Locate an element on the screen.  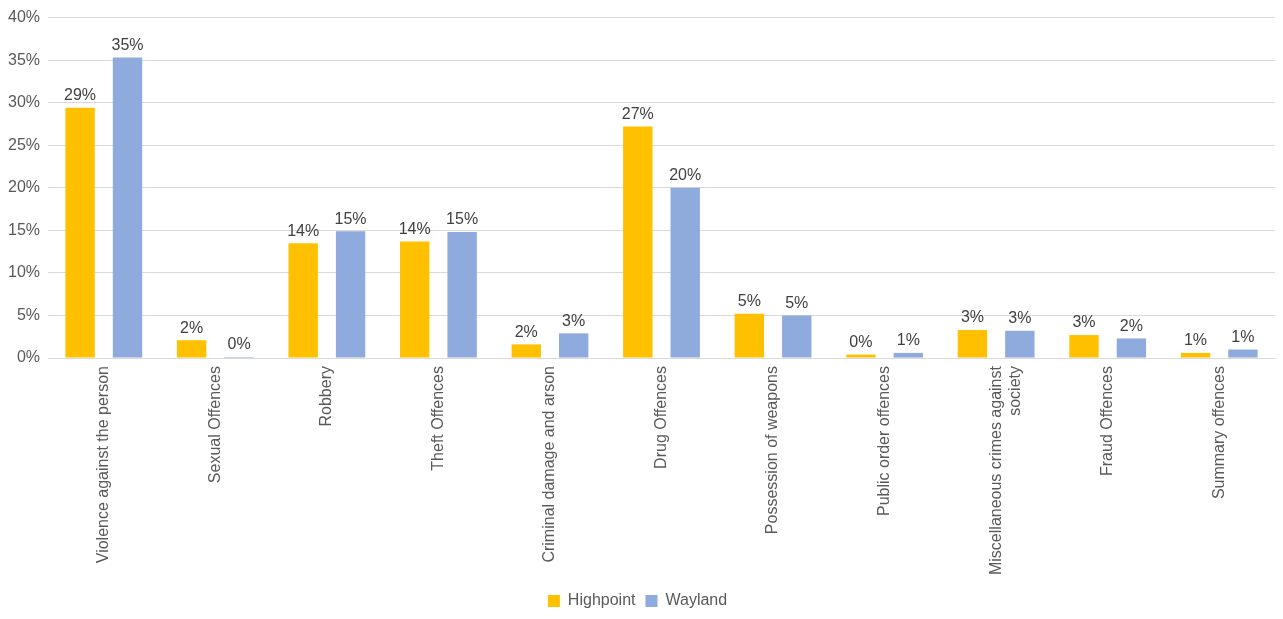
x-tick-label: Miscellaneous crimes against society is located at coordinates (1004, 470).